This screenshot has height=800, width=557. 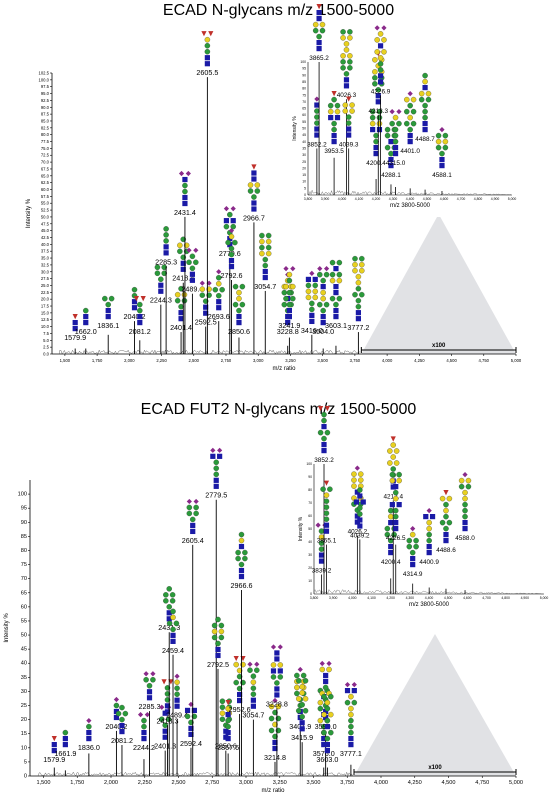 What do you see at coordinates (544, 598) in the screenshot?
I see `bottom-inset-x-tick-label: 5,000` at bounding box center [544, 598].